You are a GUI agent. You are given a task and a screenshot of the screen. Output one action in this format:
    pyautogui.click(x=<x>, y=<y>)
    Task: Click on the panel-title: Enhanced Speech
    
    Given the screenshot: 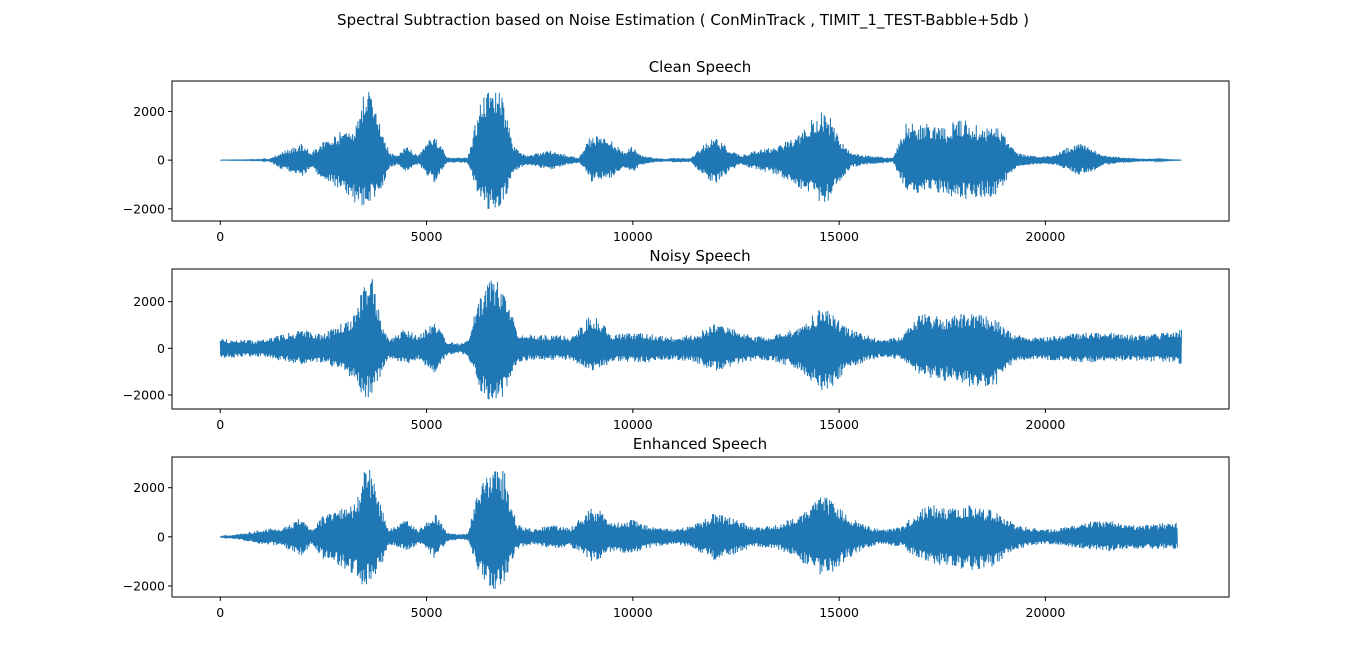 What is the action you would take?
    pyautogui.click(x=700, y=444)
    